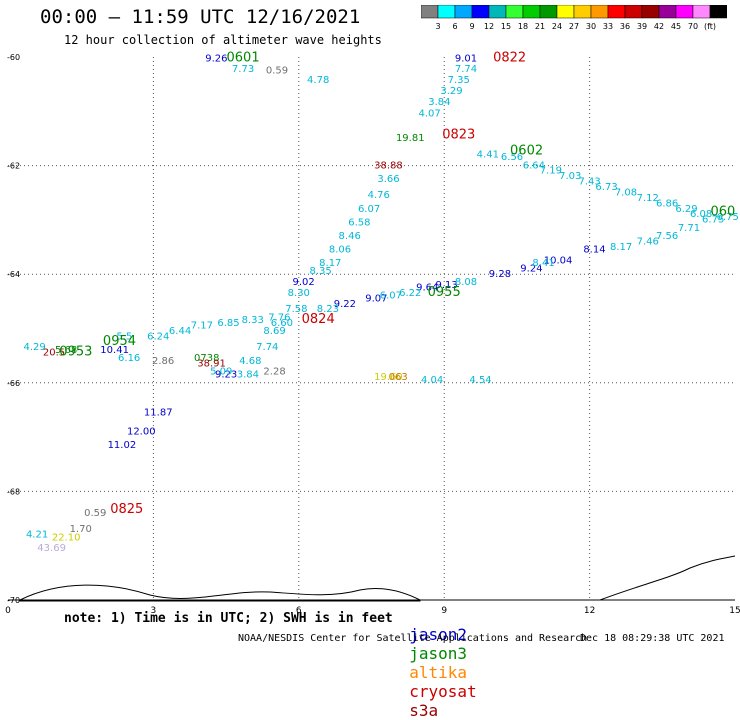  What do you see at coordinates (710, 26) in the screenshot?
I see `color-scale-label: (ft)` at bounding box center [710, 26].